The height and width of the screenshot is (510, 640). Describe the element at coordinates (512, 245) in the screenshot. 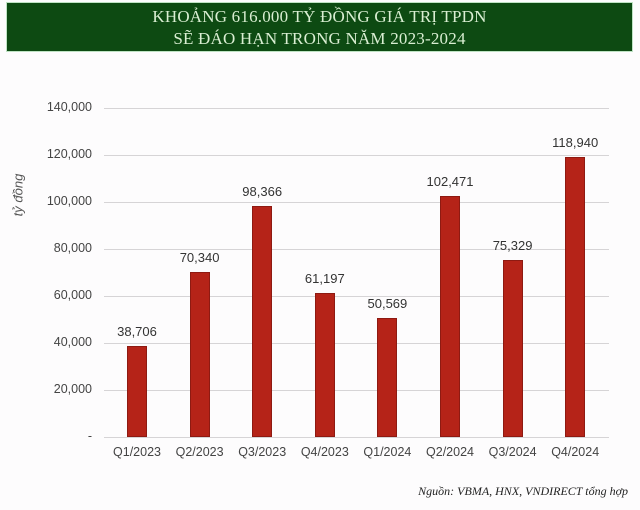

I see `value-label: 75,329` at that location.